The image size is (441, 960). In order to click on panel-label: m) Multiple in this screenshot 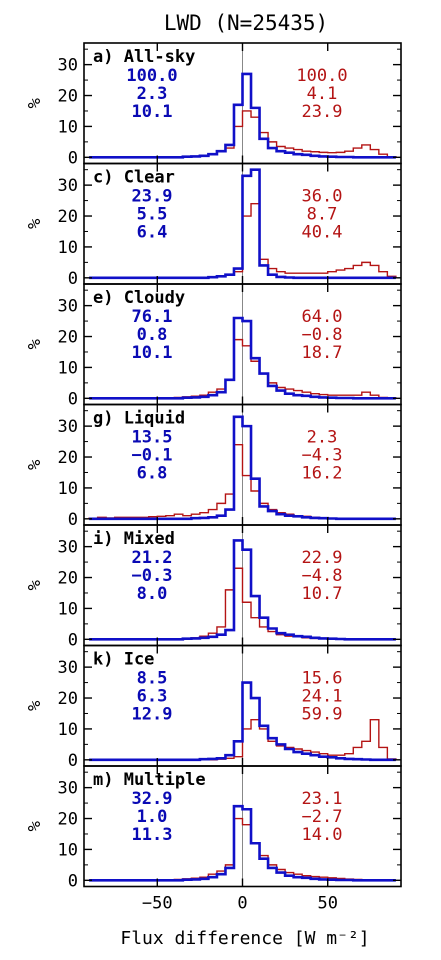, I will do `click(149, 780)`.